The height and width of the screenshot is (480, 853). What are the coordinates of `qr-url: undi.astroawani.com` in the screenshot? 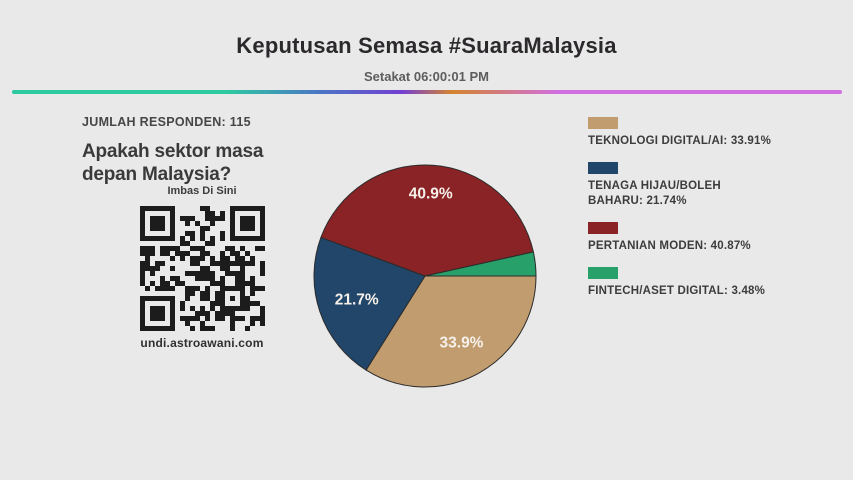 It's located at (202, 343).